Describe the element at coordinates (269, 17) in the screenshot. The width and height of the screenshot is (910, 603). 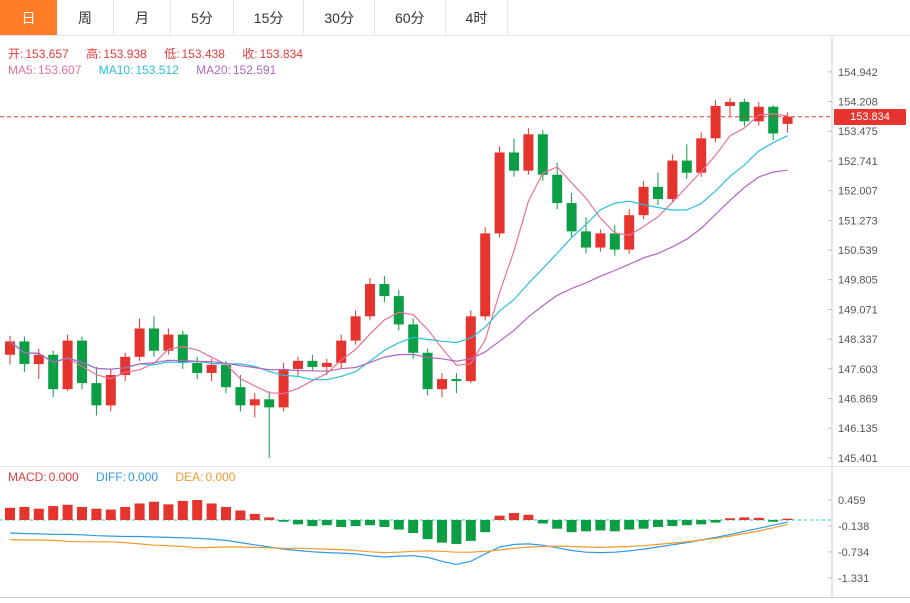
I see `tab-15min: 15分` at that location.